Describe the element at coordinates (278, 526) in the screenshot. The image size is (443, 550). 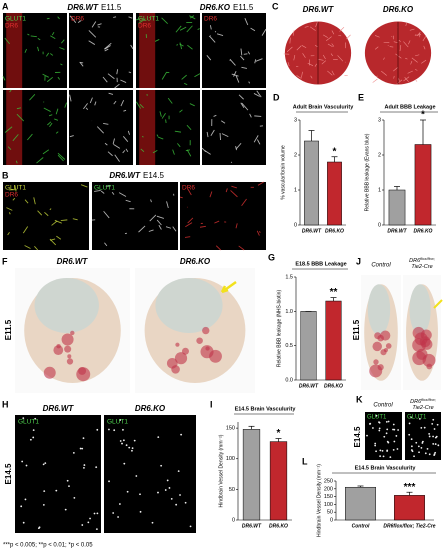
I see `x-tick-label: DR6.KO` at that location.